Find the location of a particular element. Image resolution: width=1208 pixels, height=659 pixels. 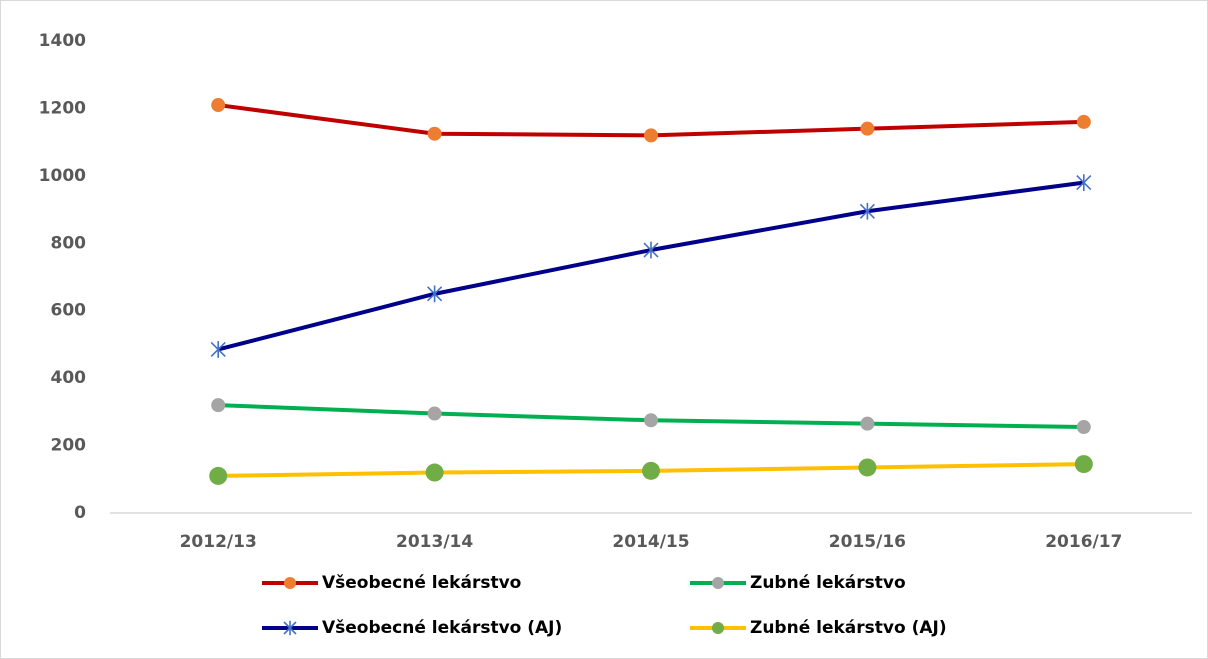

y-tick-label: 0 is located at coordinates (80, 513).